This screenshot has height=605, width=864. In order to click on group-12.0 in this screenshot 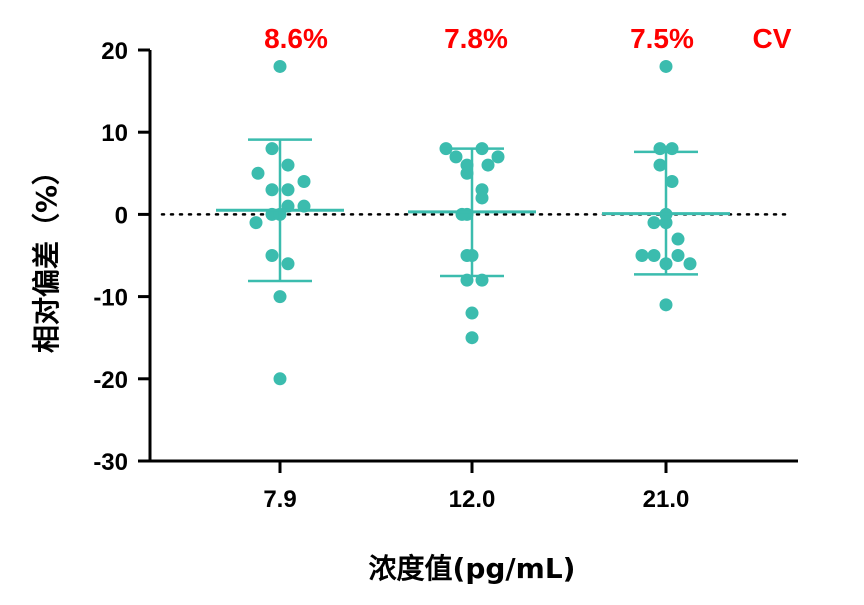, I will do `click(472, 243)`.